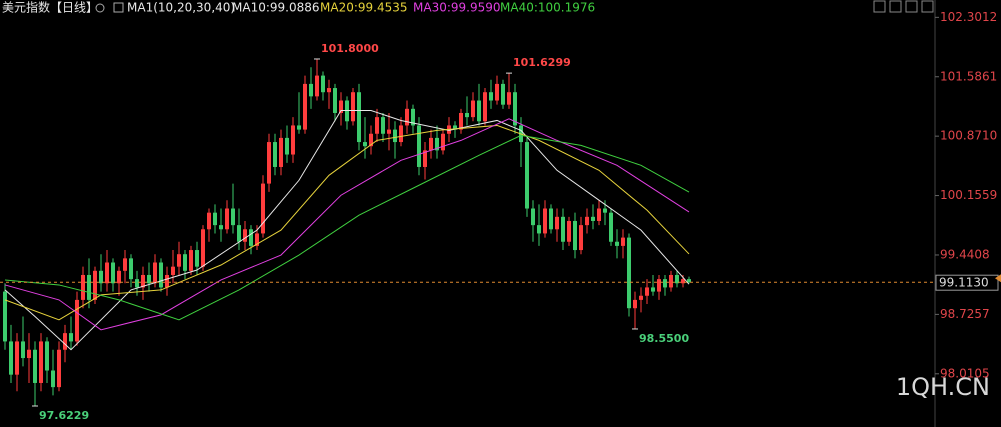  What do you see at coordinates (118, 7) in the screenshot?
I see `indicator-icon` at bounding box center [118, 7].